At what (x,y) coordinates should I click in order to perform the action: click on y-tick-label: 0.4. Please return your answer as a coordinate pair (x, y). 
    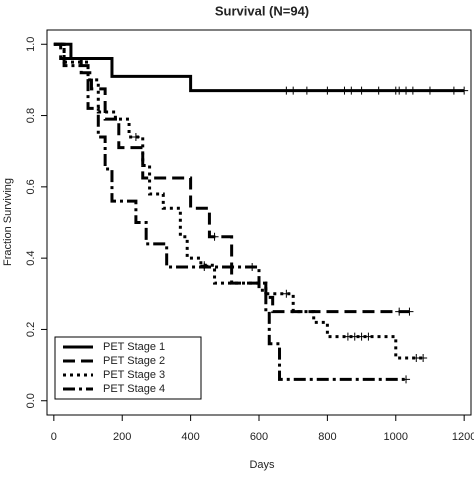
    Looking at the image, I should click on (31, 257).